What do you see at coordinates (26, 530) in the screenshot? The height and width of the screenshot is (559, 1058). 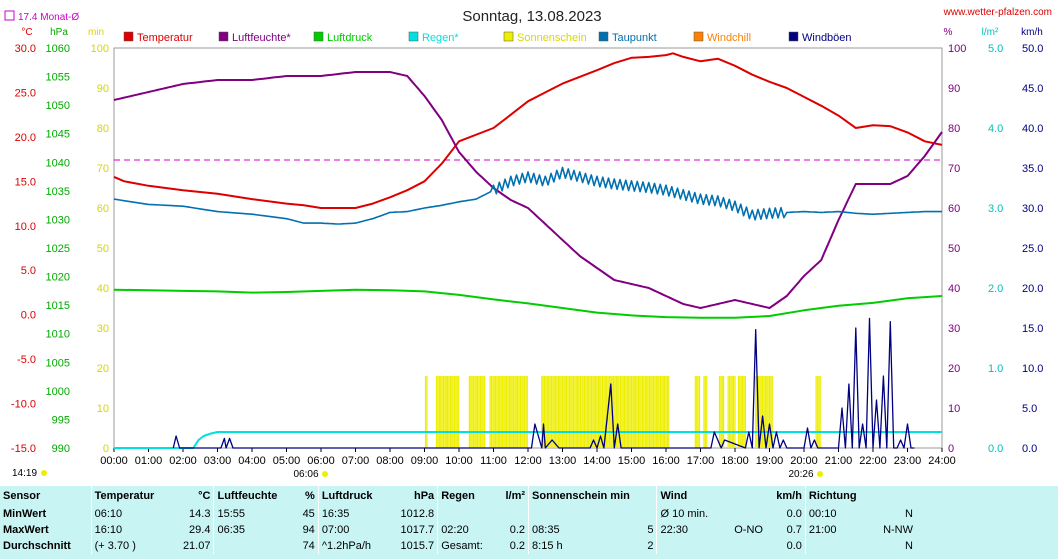 I see `row-label: MaxWert` at bounding box center [26, 530].